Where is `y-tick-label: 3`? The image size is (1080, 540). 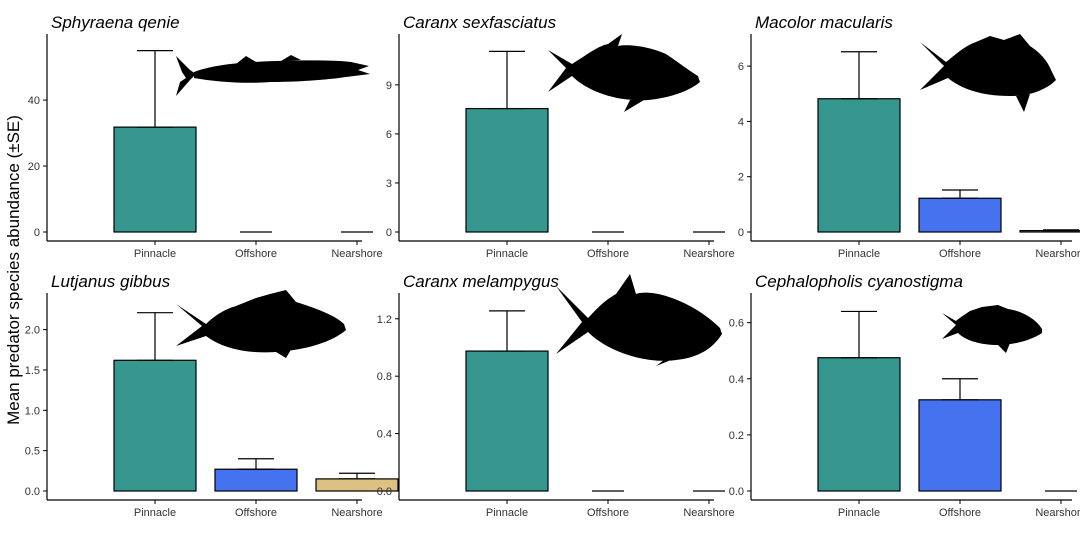 y-tick-label: 3 is located at coordinates (389, 184).